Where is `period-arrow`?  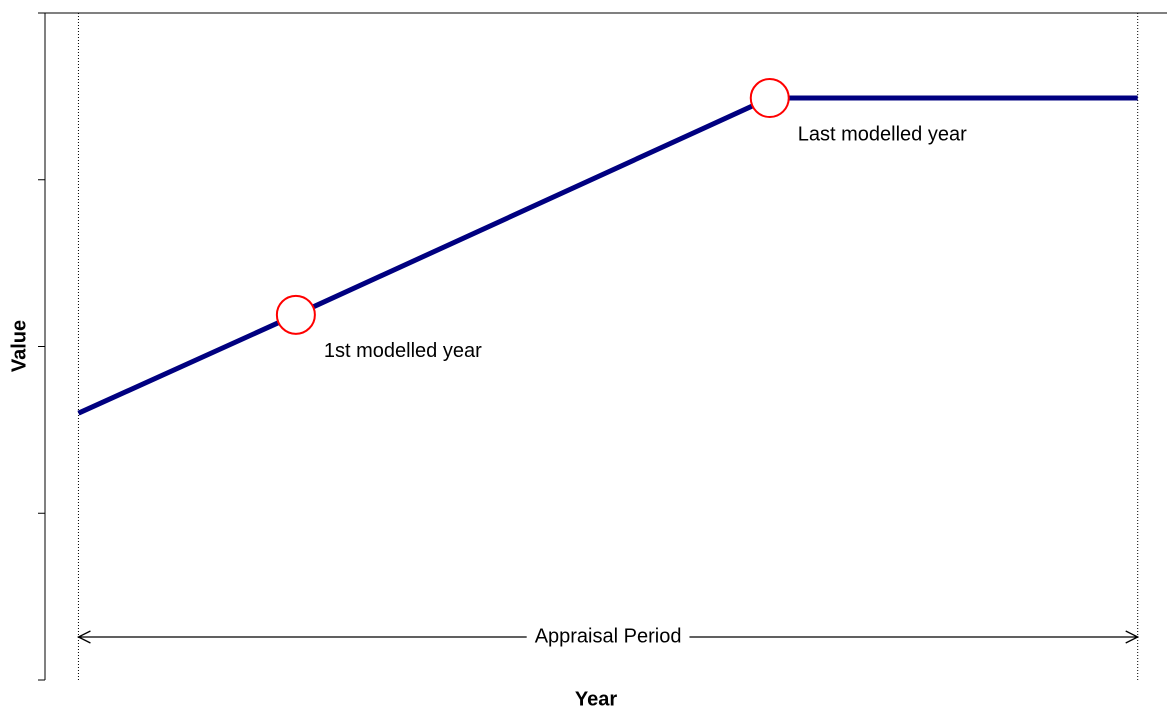 period-arrow is located at coordinates (608, 637).